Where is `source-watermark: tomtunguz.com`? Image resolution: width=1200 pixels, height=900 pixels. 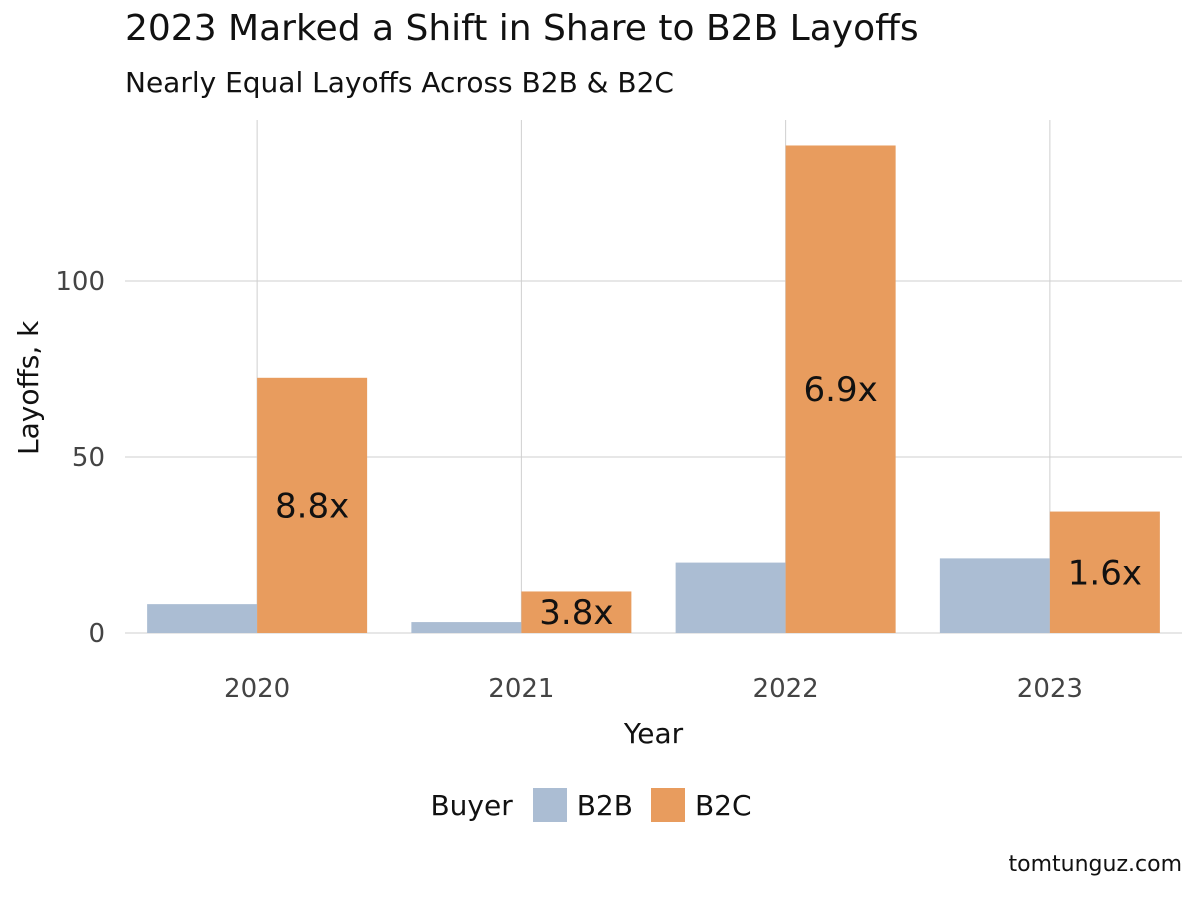 source-watermark: tomtunguz.com is located at coordinates (1095, 864).